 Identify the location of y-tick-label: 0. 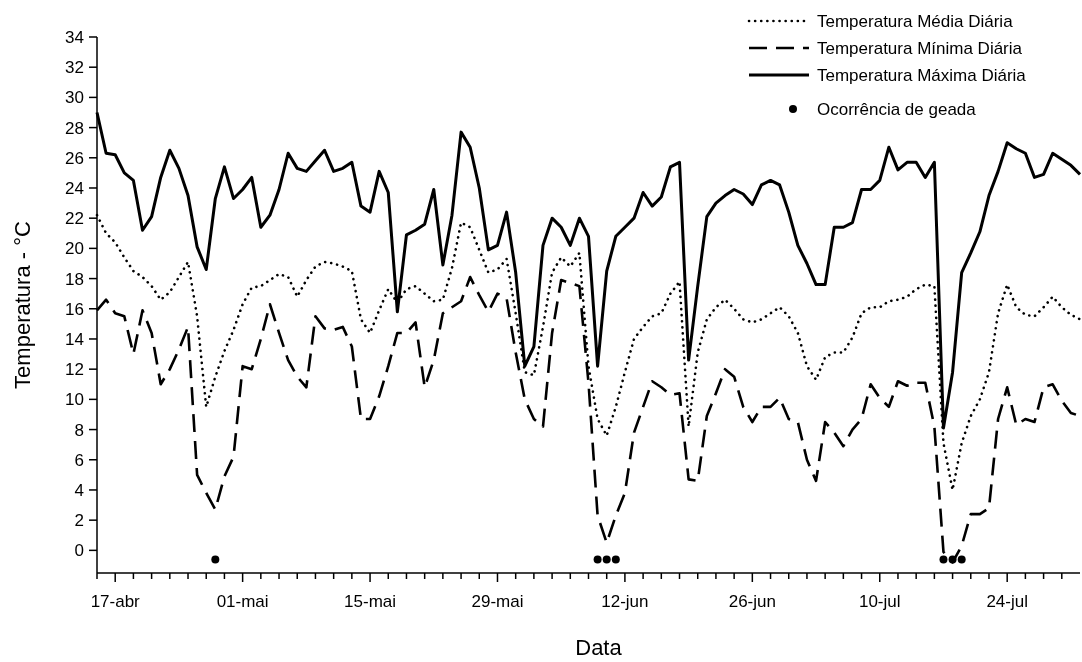
(79, 551).